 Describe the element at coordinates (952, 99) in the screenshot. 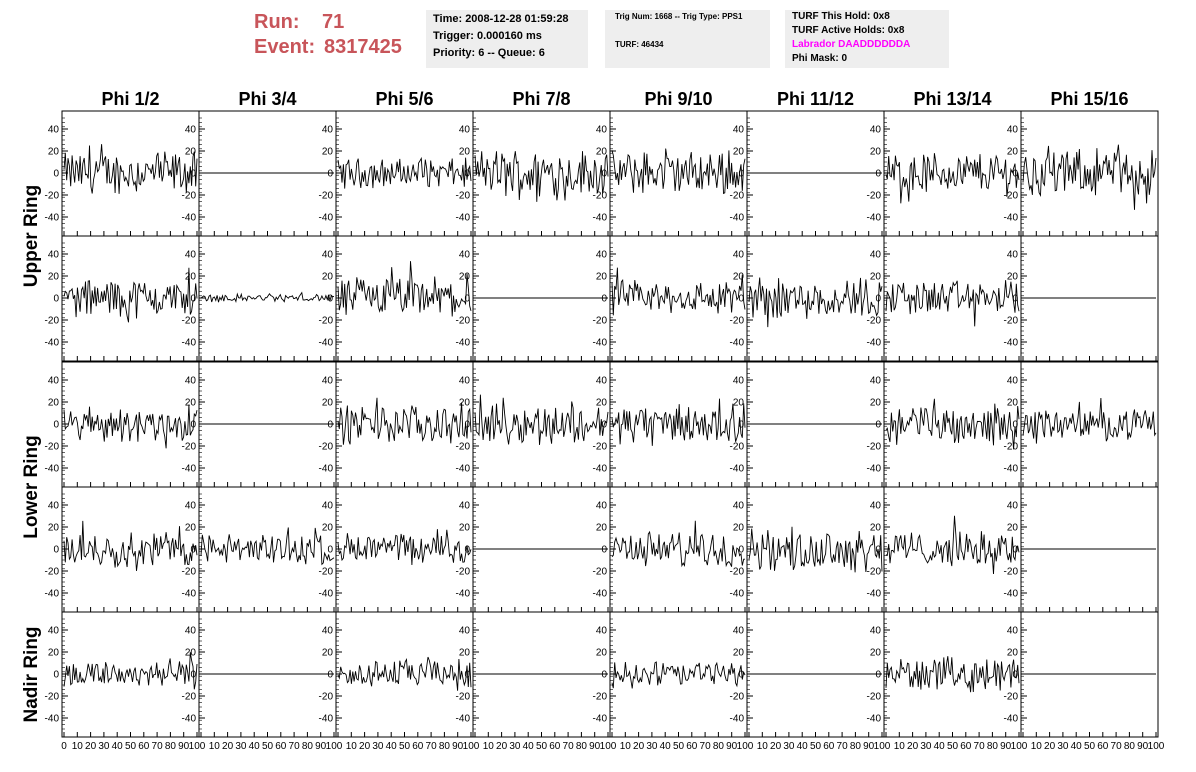

I see `column-header: Phi 13/14` at that location.